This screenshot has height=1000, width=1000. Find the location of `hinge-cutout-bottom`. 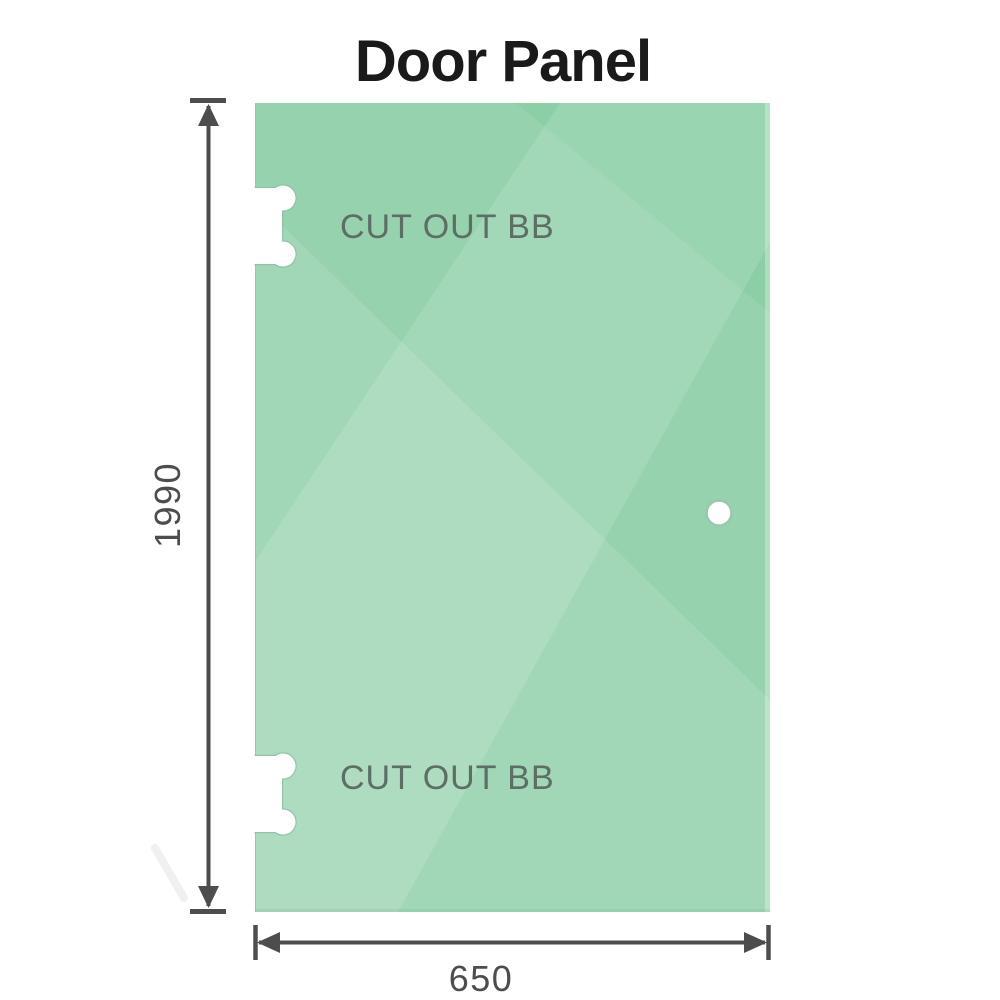

hinge-cutout-bottom is located at coordinates (275, 794).